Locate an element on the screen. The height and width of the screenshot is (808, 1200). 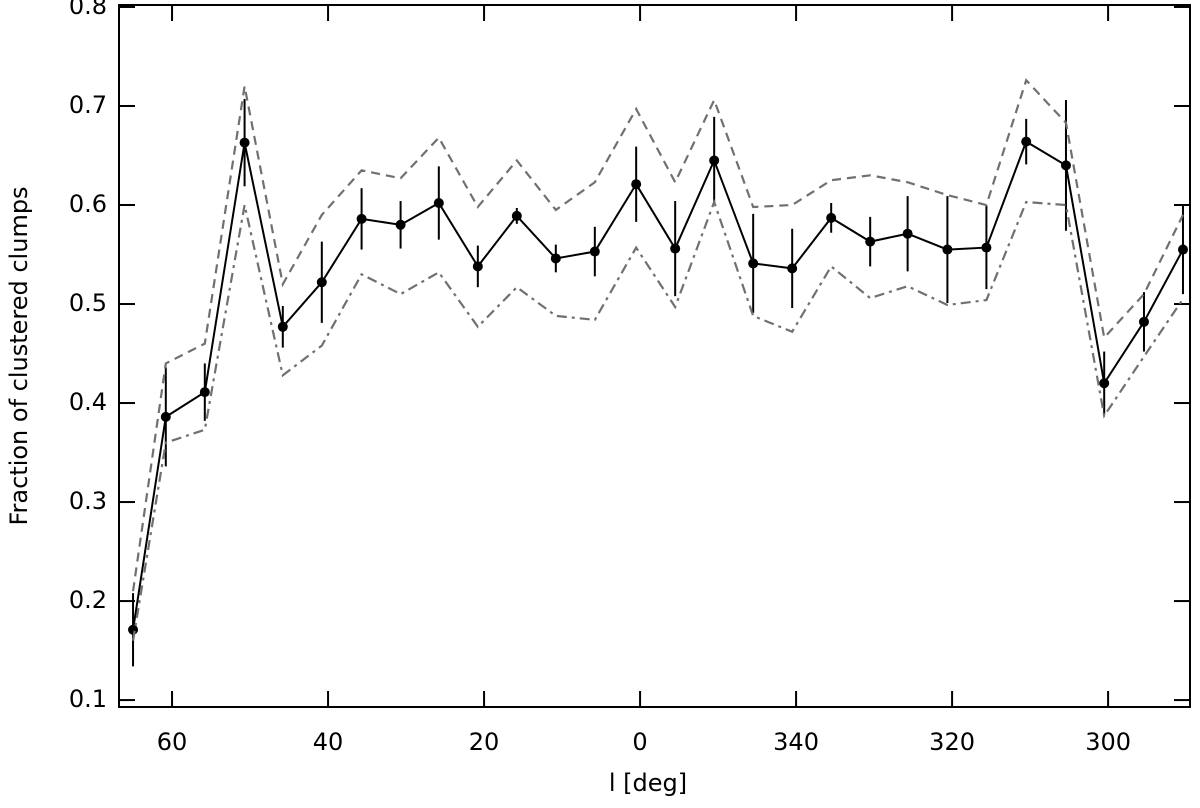
y-tick-label: 0.4 is located at coordinates (88, 402).